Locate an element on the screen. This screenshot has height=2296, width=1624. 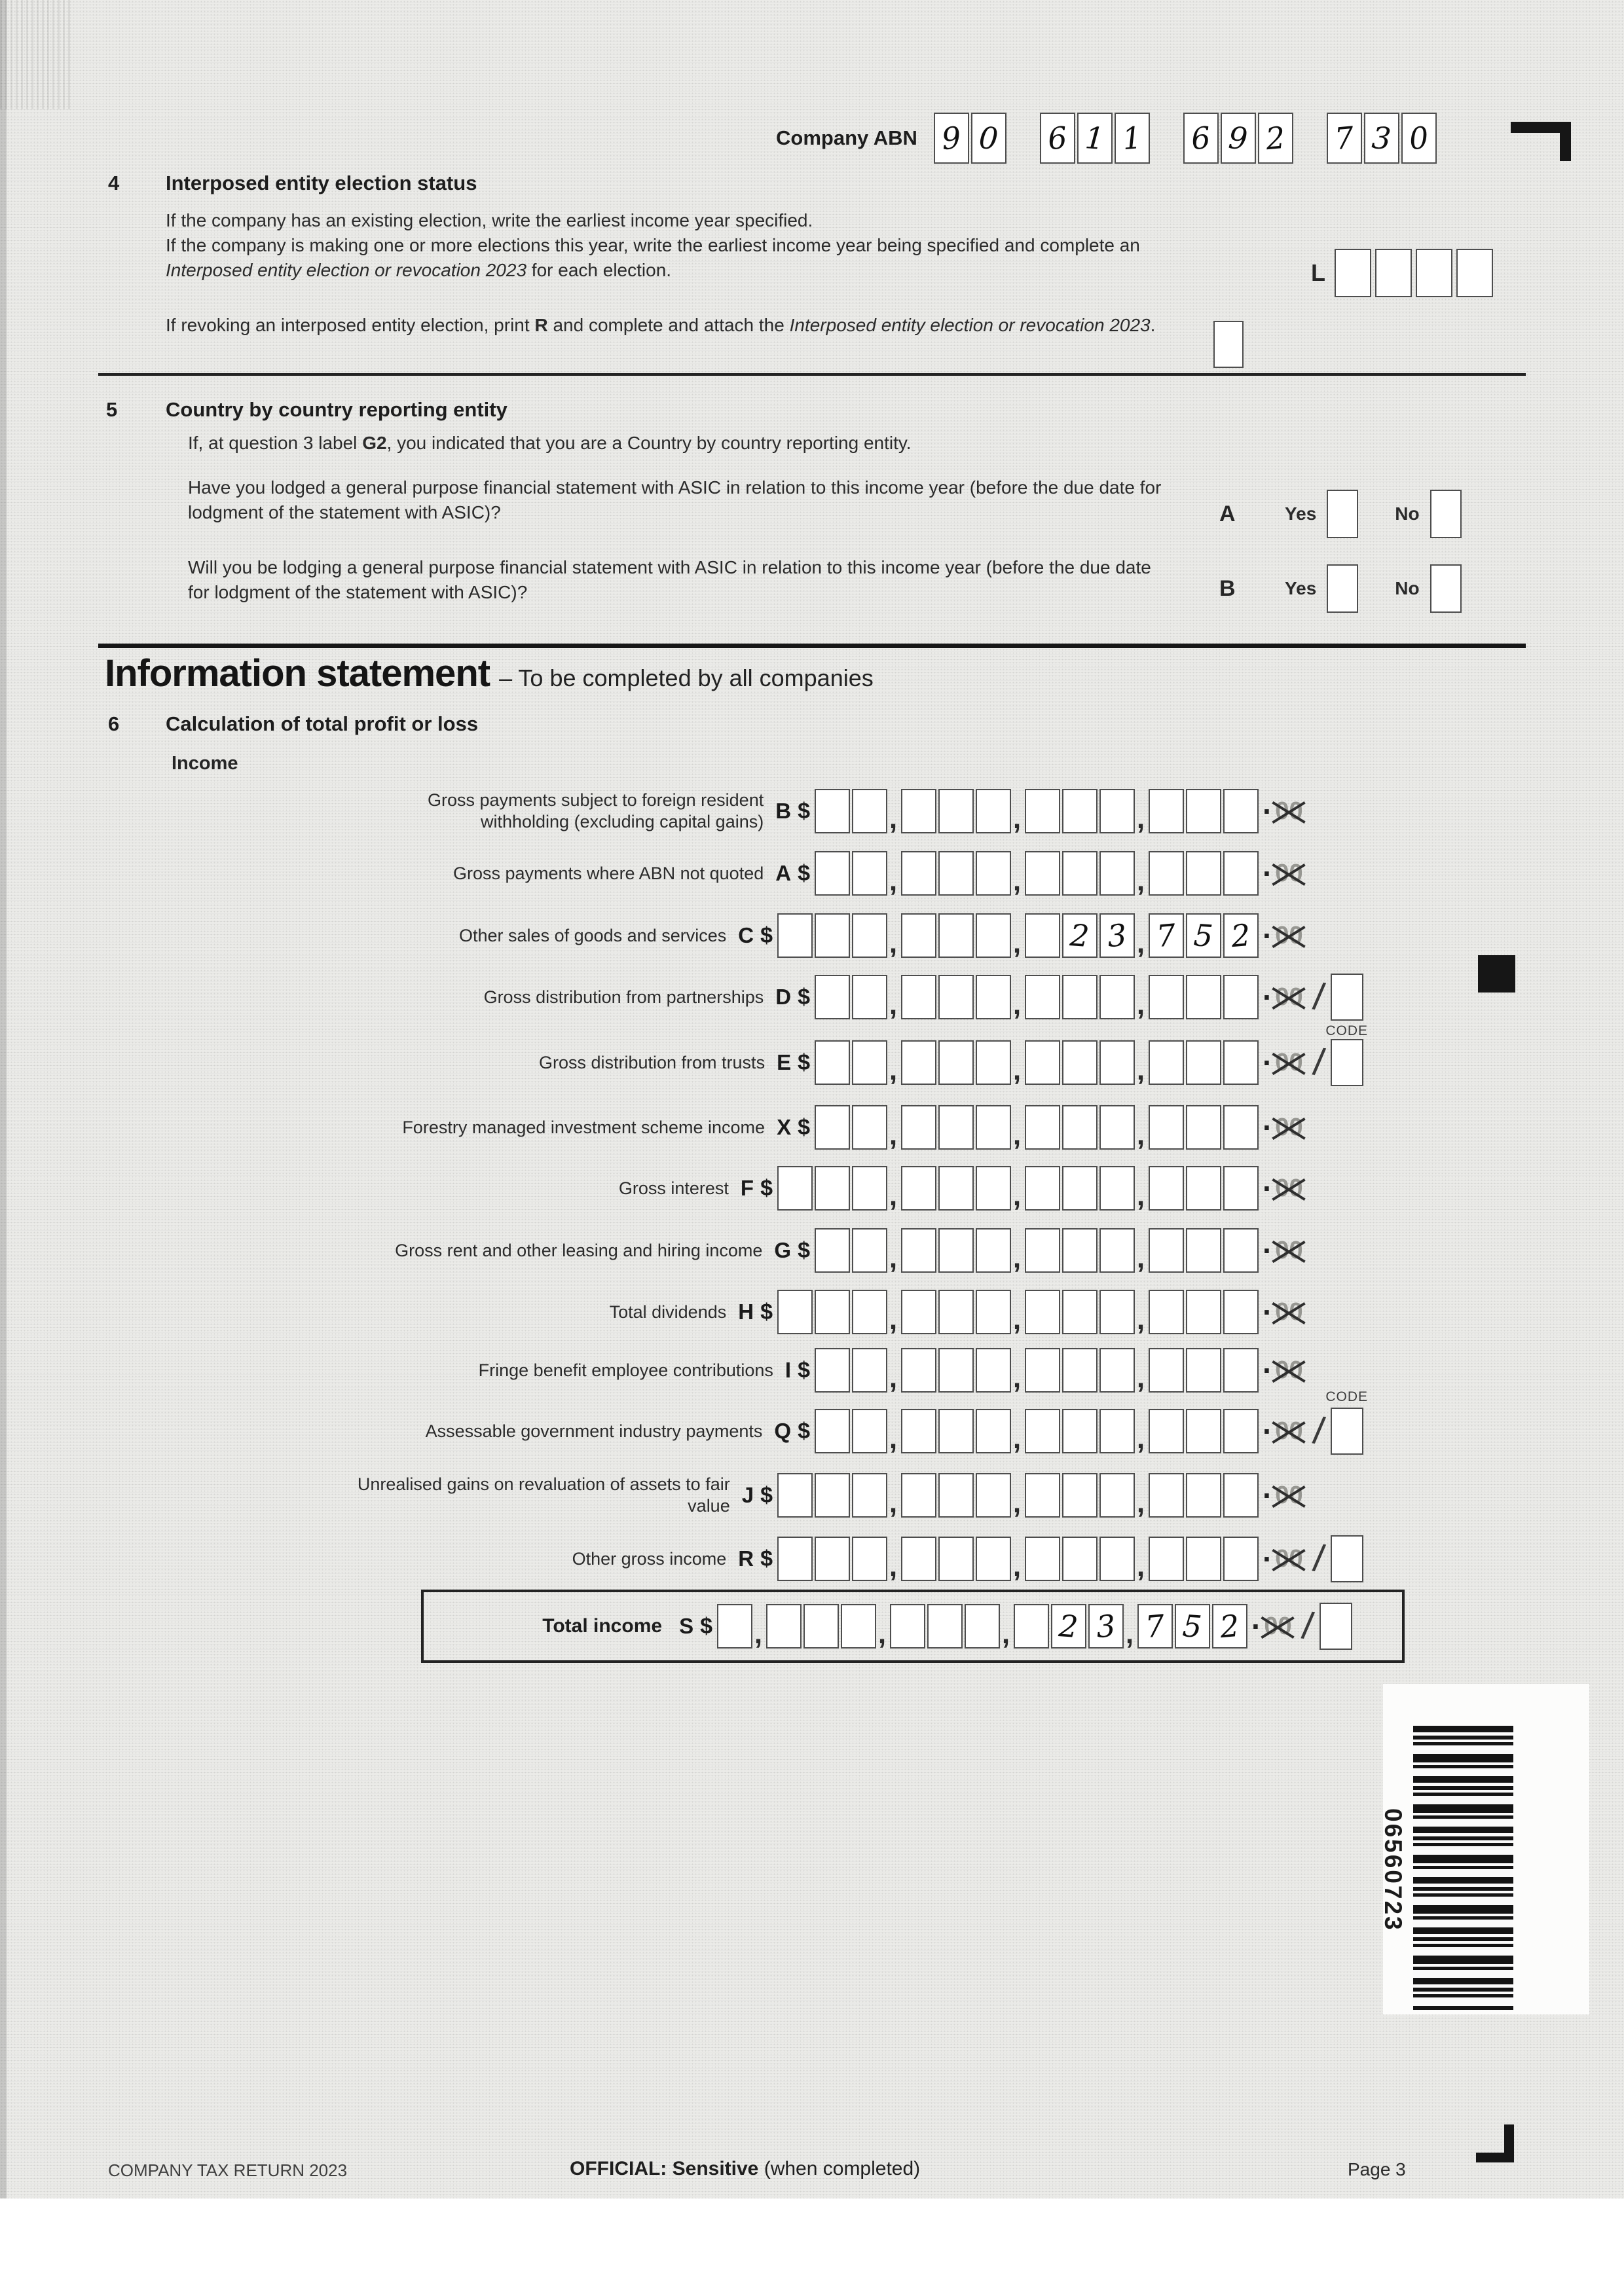
abn-digit-box: 2 is located at coordinates (1275, 138).